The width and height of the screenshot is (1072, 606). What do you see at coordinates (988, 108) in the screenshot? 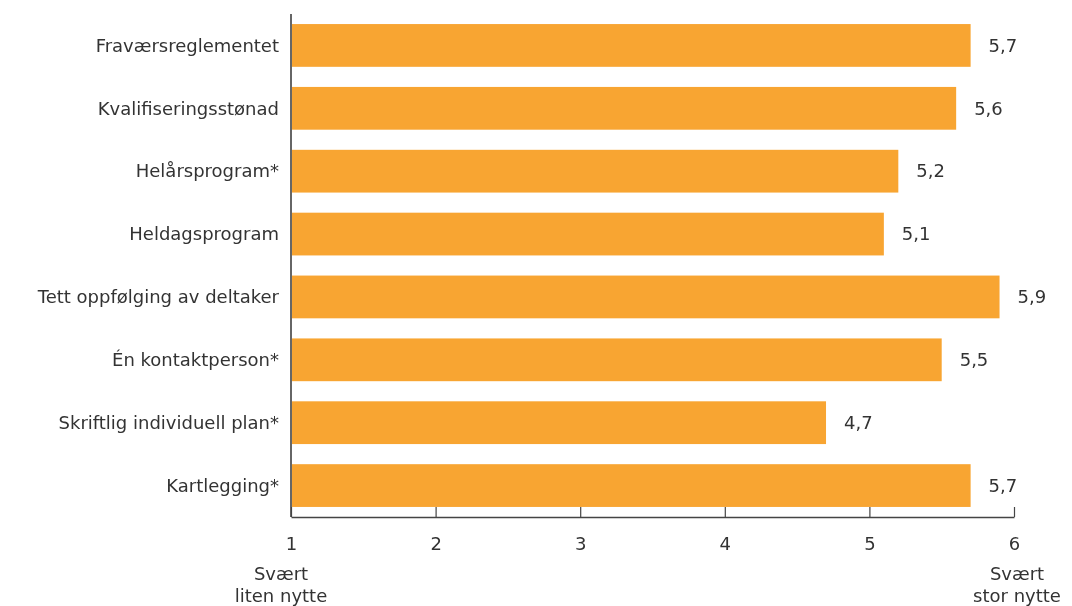
I see `data-label: 5,6` at bounding box center [988, 108].